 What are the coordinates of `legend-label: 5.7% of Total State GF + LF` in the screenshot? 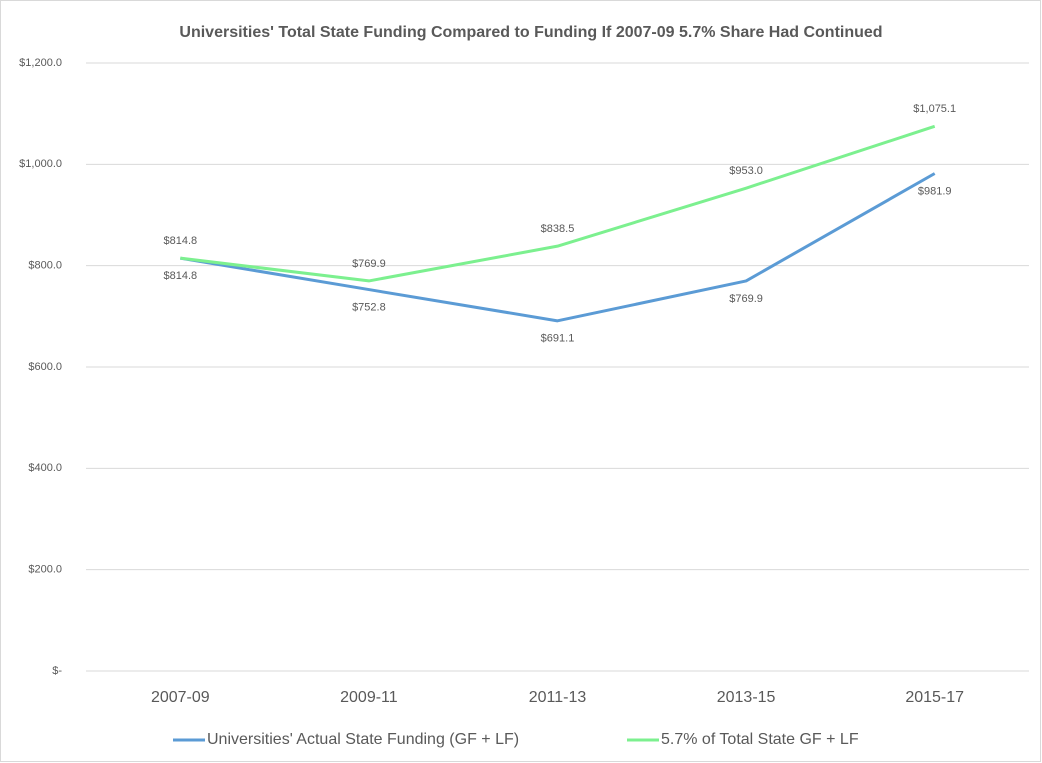 It's located at (760, 739).